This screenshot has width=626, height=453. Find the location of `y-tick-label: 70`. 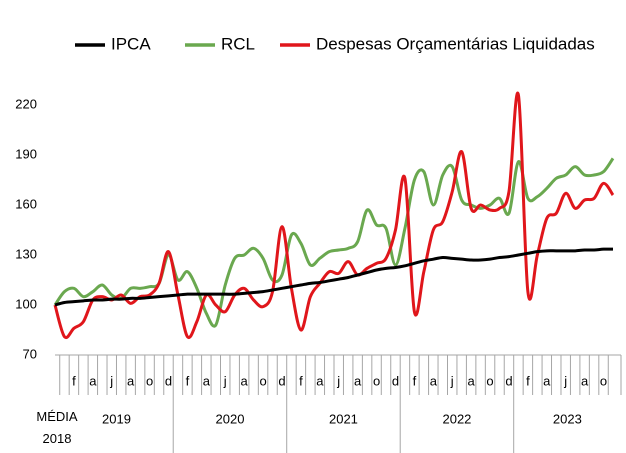

y-tick-label: 70 is located at coordinates (30, 353).